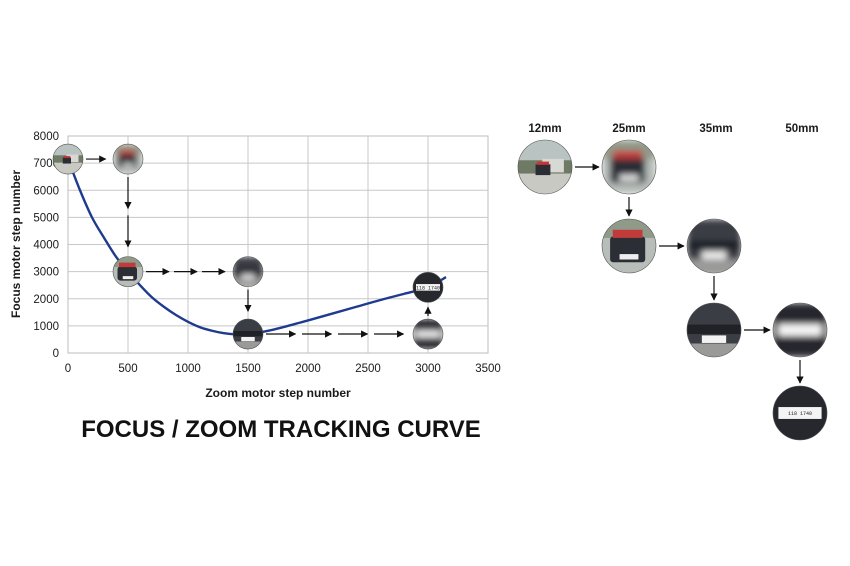  What do you see at coordinates (16, 244) in the screenshot?
I see `y-axis-title: Focus motor step number` at bounding box center [16, 244].